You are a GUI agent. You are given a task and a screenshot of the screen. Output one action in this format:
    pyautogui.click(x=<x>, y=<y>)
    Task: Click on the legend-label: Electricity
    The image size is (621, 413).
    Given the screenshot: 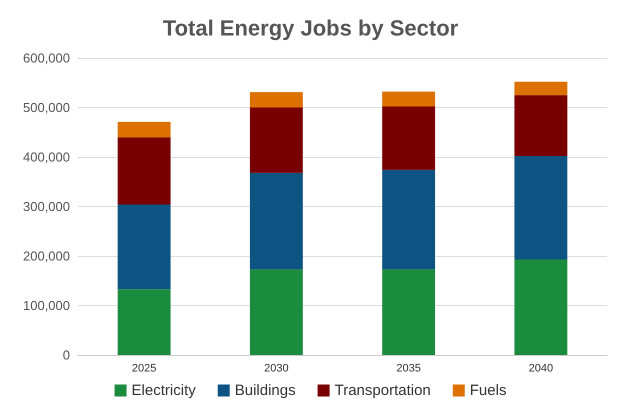 What is the action you would take?
    pyautogui.click(x=164, y=390)
    